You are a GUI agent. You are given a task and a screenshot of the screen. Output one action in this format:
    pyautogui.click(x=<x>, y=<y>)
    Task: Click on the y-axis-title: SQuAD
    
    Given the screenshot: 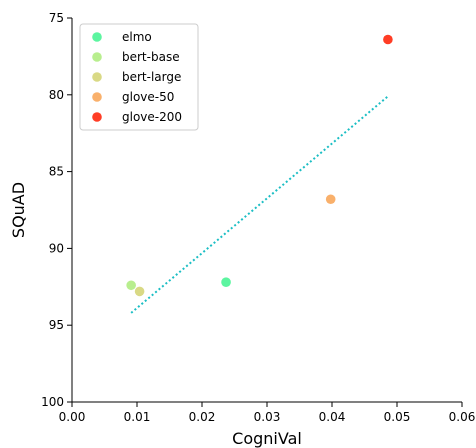 What is the action you would take?
    pyautogui.click(x=18, y=210)
    